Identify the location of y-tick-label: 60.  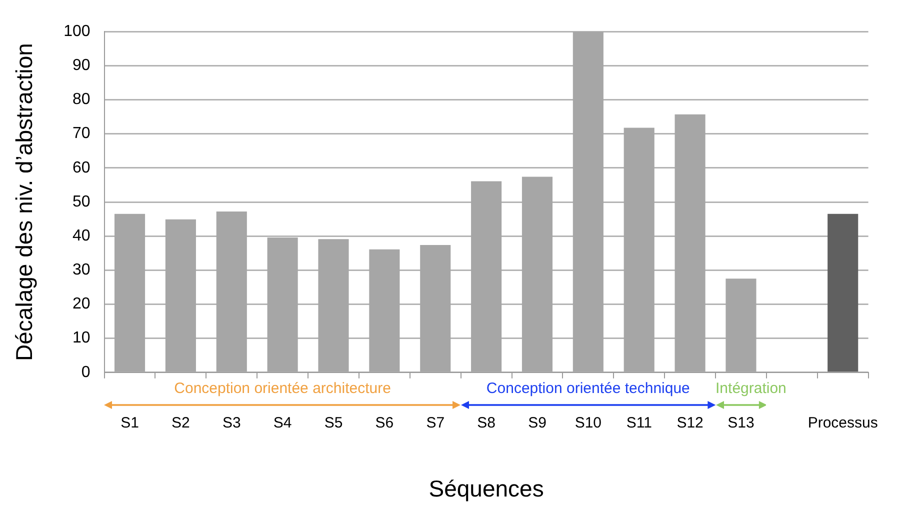
(81, 167).